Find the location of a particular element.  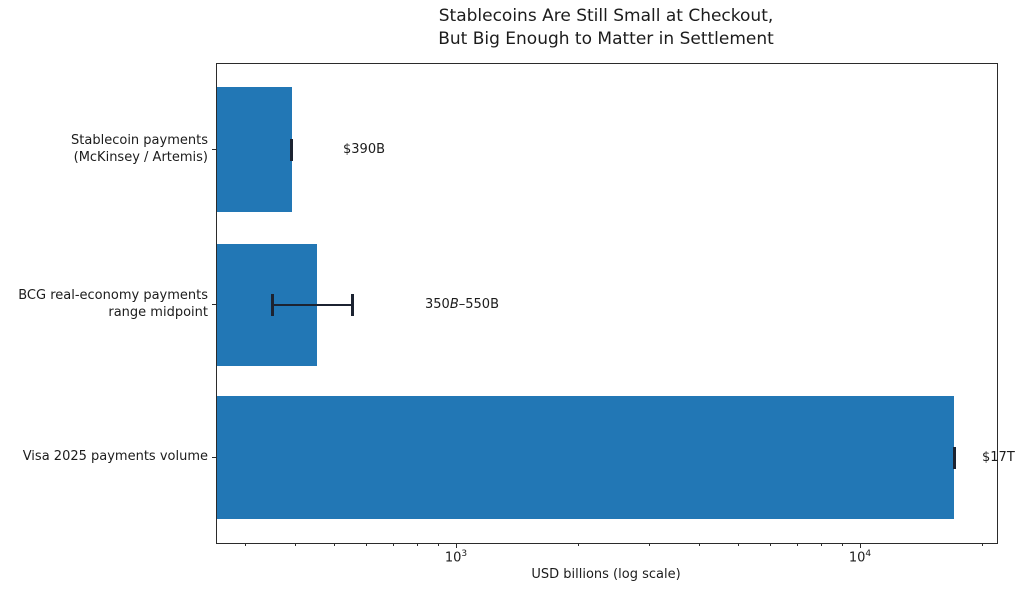

bar-value-label-segment: $390B is located at coordinates (364, 149).